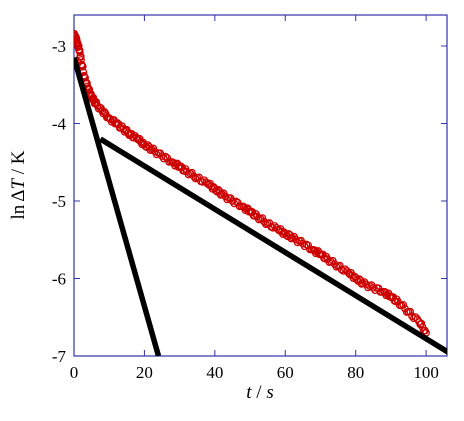 Image resolution: width=464 pixels, height=421 pixels. Describe the element at coordinates (144, 372) in the screenshot. I see `x-tick-label: 20` at that location.